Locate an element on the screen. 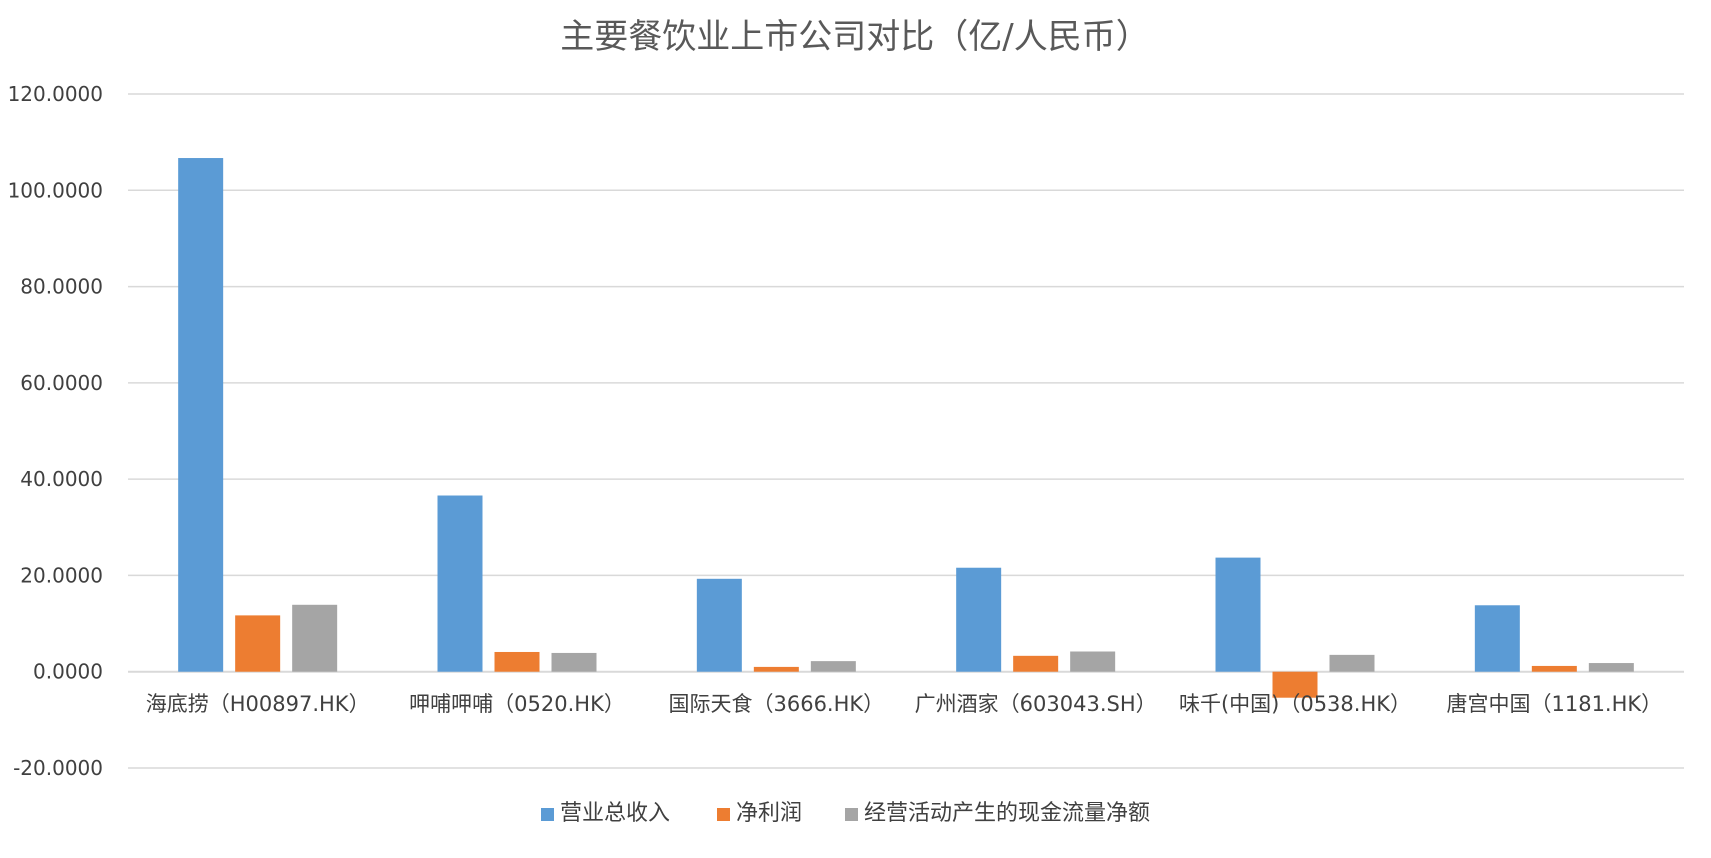 The width and height of the screenshot is (1711, 858). y-tick-label: 0.0000 is located at coordinates (68, 672).